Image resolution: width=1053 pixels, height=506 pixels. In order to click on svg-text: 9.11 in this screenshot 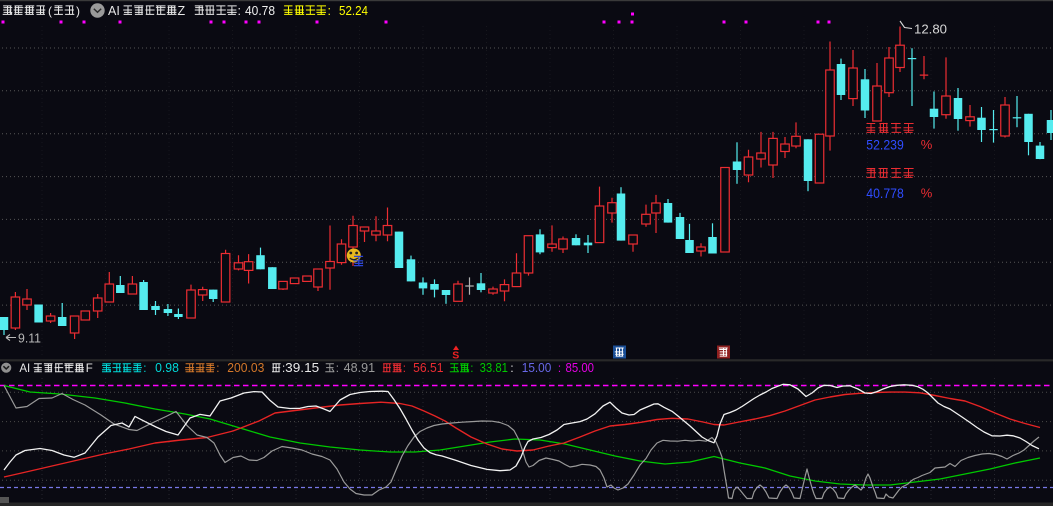, I will do `click(29, 339)`.